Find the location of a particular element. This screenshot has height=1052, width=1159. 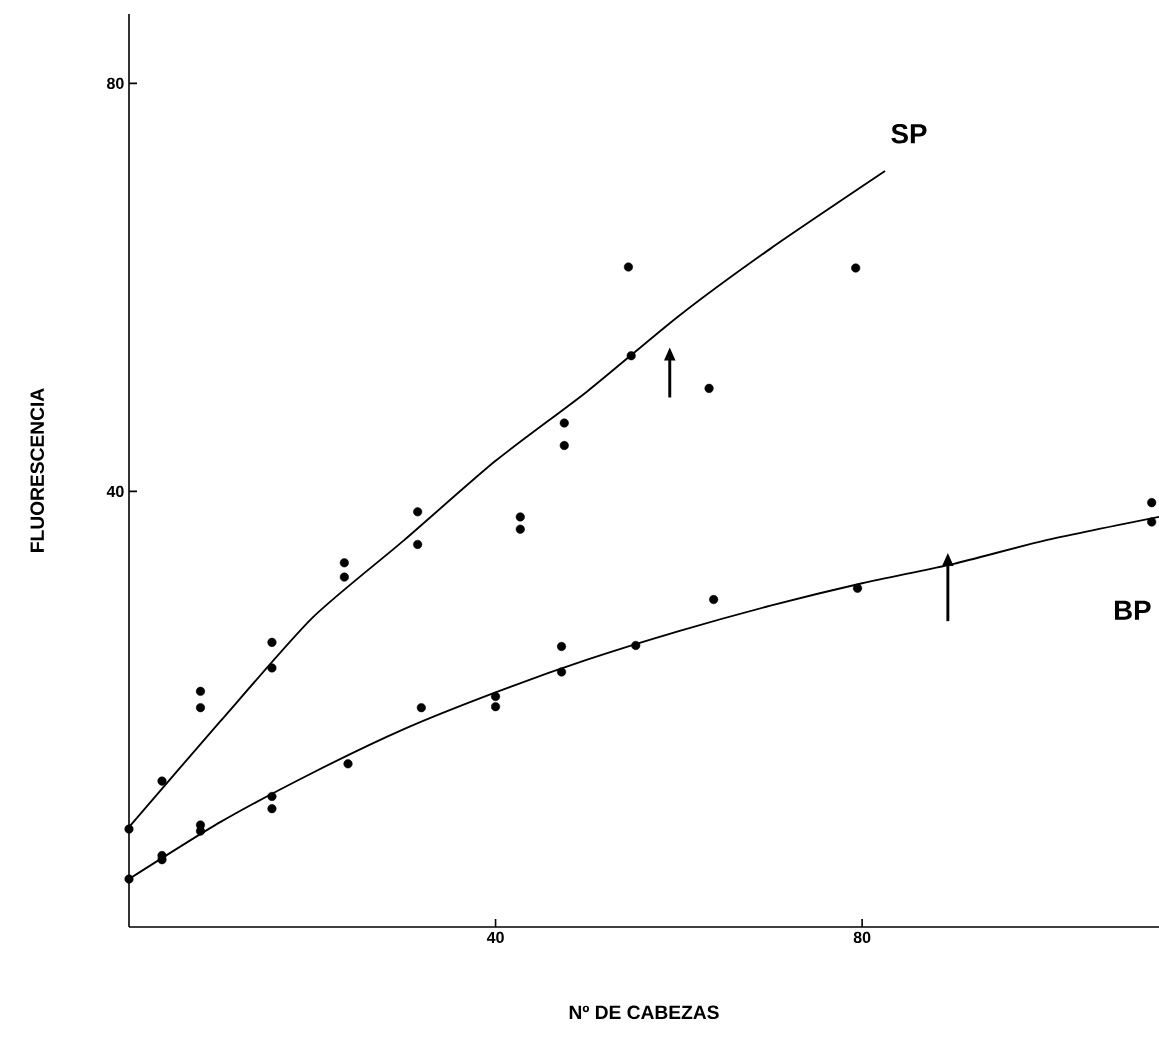

text: BP is located at coordinates (1132, 610).